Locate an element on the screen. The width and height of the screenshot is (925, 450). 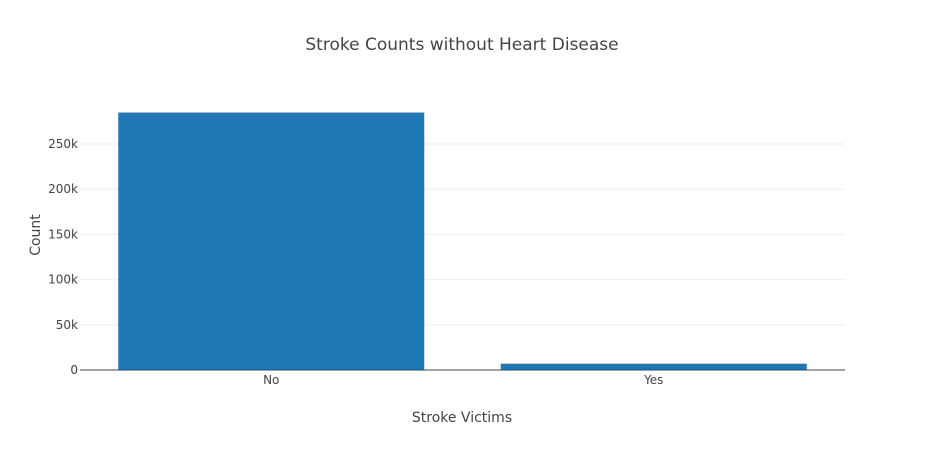
chart-title: Stroke Counts without Heart Disease is located at coordinates (461, 45).